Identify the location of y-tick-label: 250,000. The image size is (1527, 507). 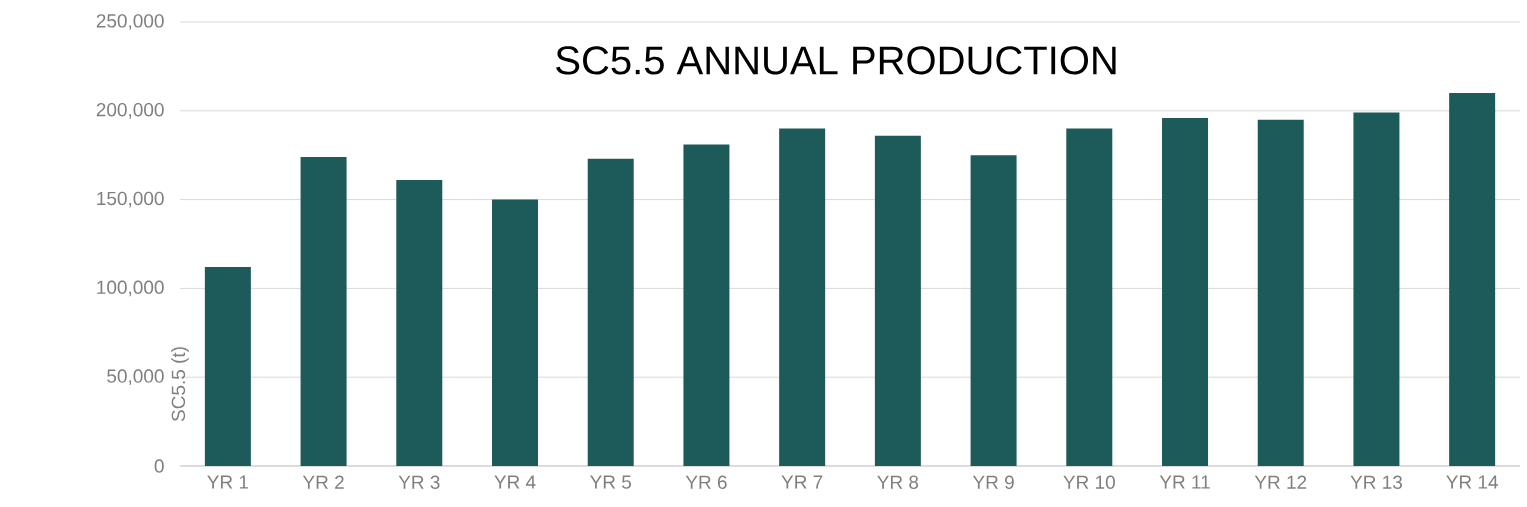
(130, 22).